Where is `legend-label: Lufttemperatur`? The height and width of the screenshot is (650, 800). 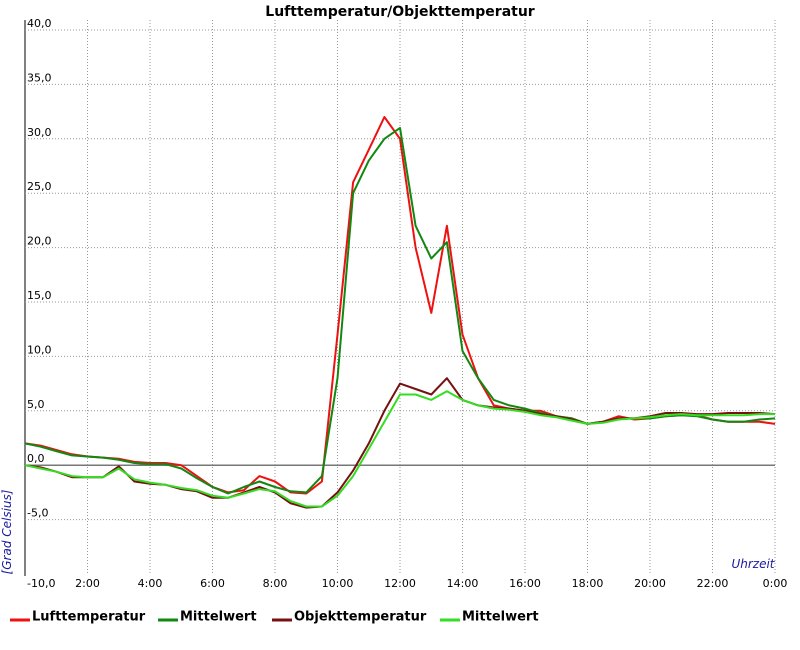
legend-label: Lufttemperatur is located at coordinates (89, 617).